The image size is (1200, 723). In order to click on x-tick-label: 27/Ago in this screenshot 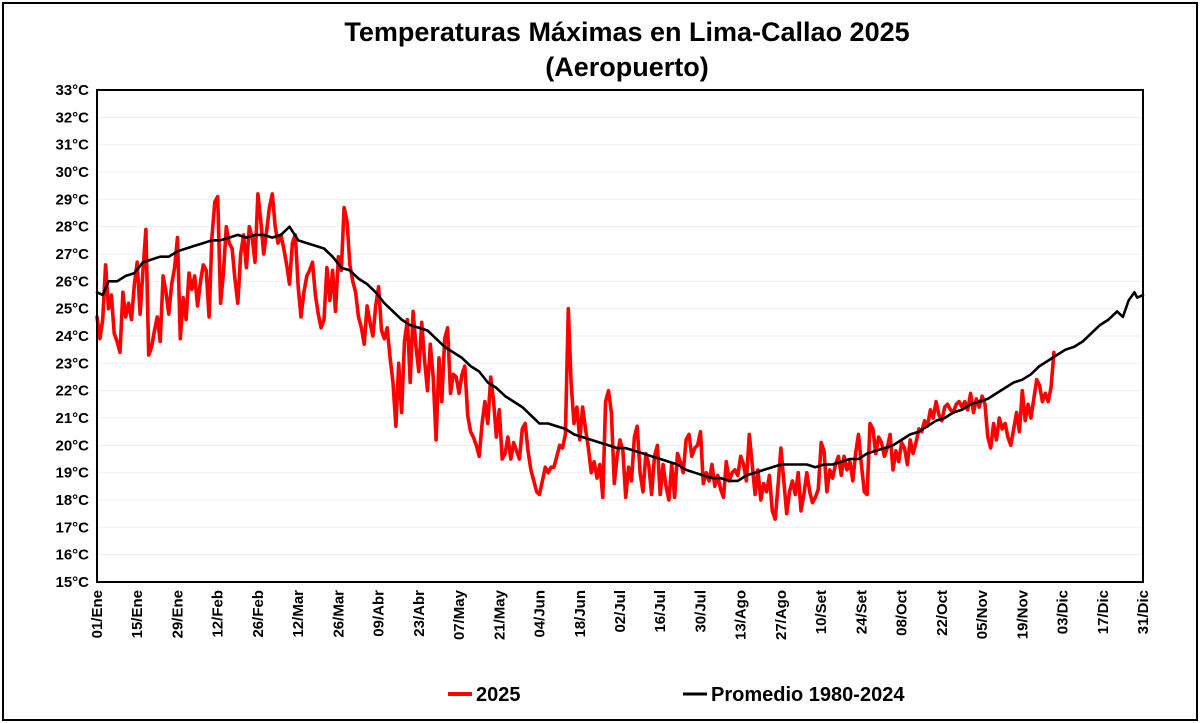, I will do `click(781, 615)`.